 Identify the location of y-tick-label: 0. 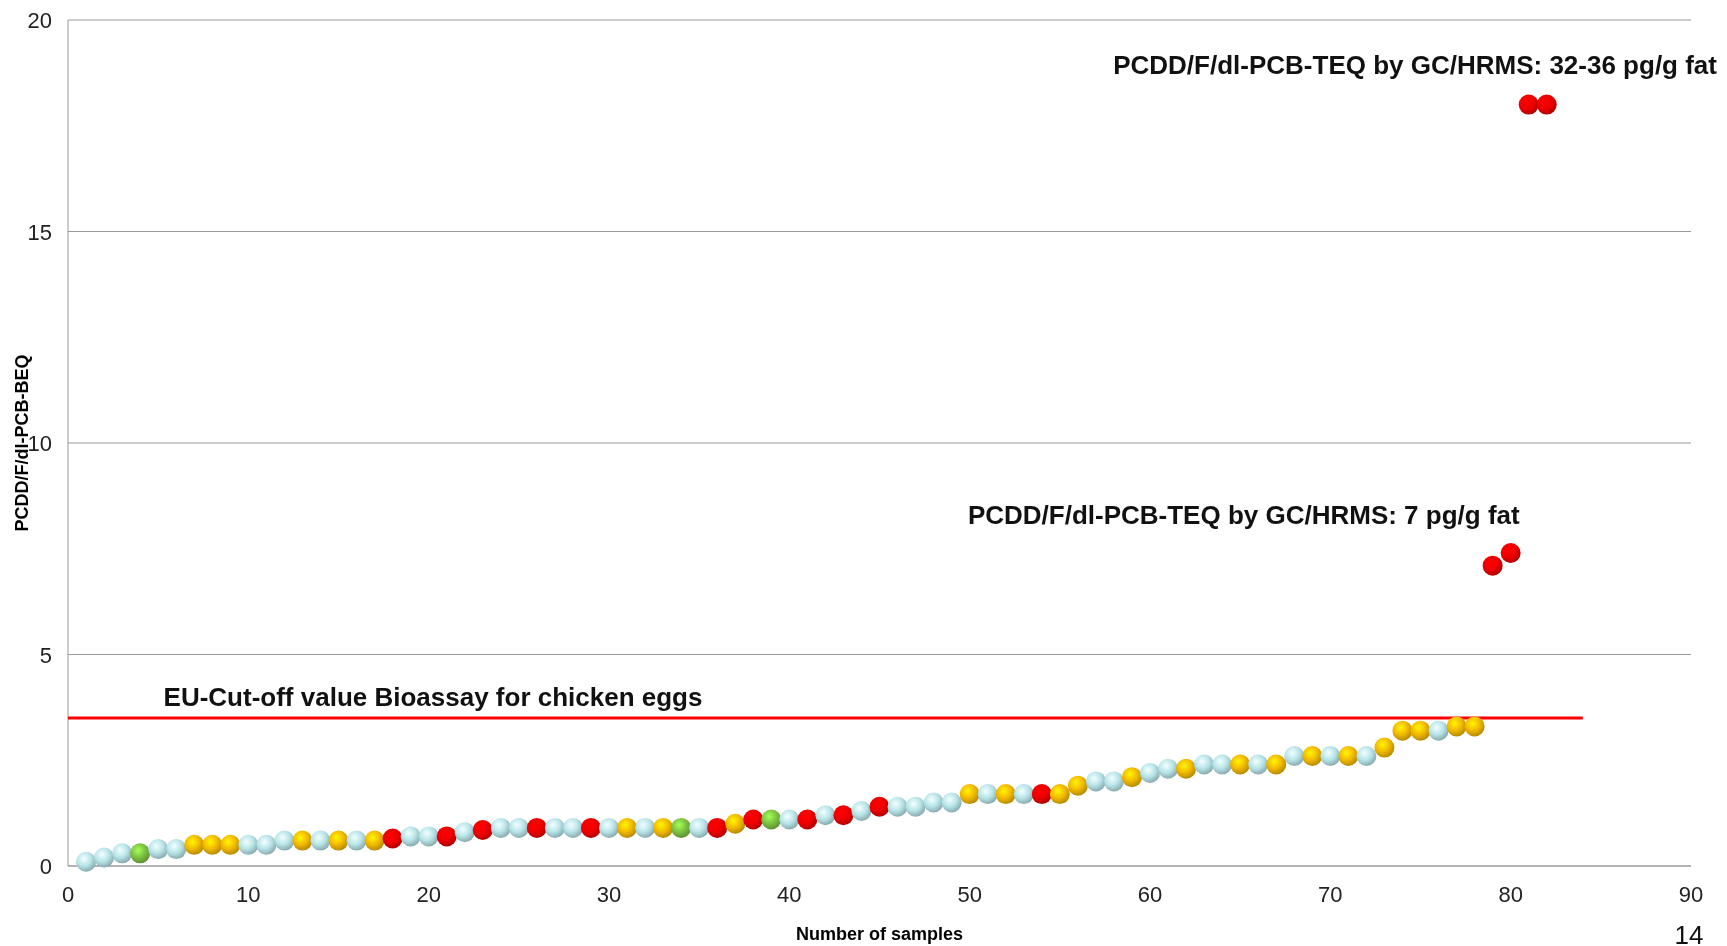
(45, 866).